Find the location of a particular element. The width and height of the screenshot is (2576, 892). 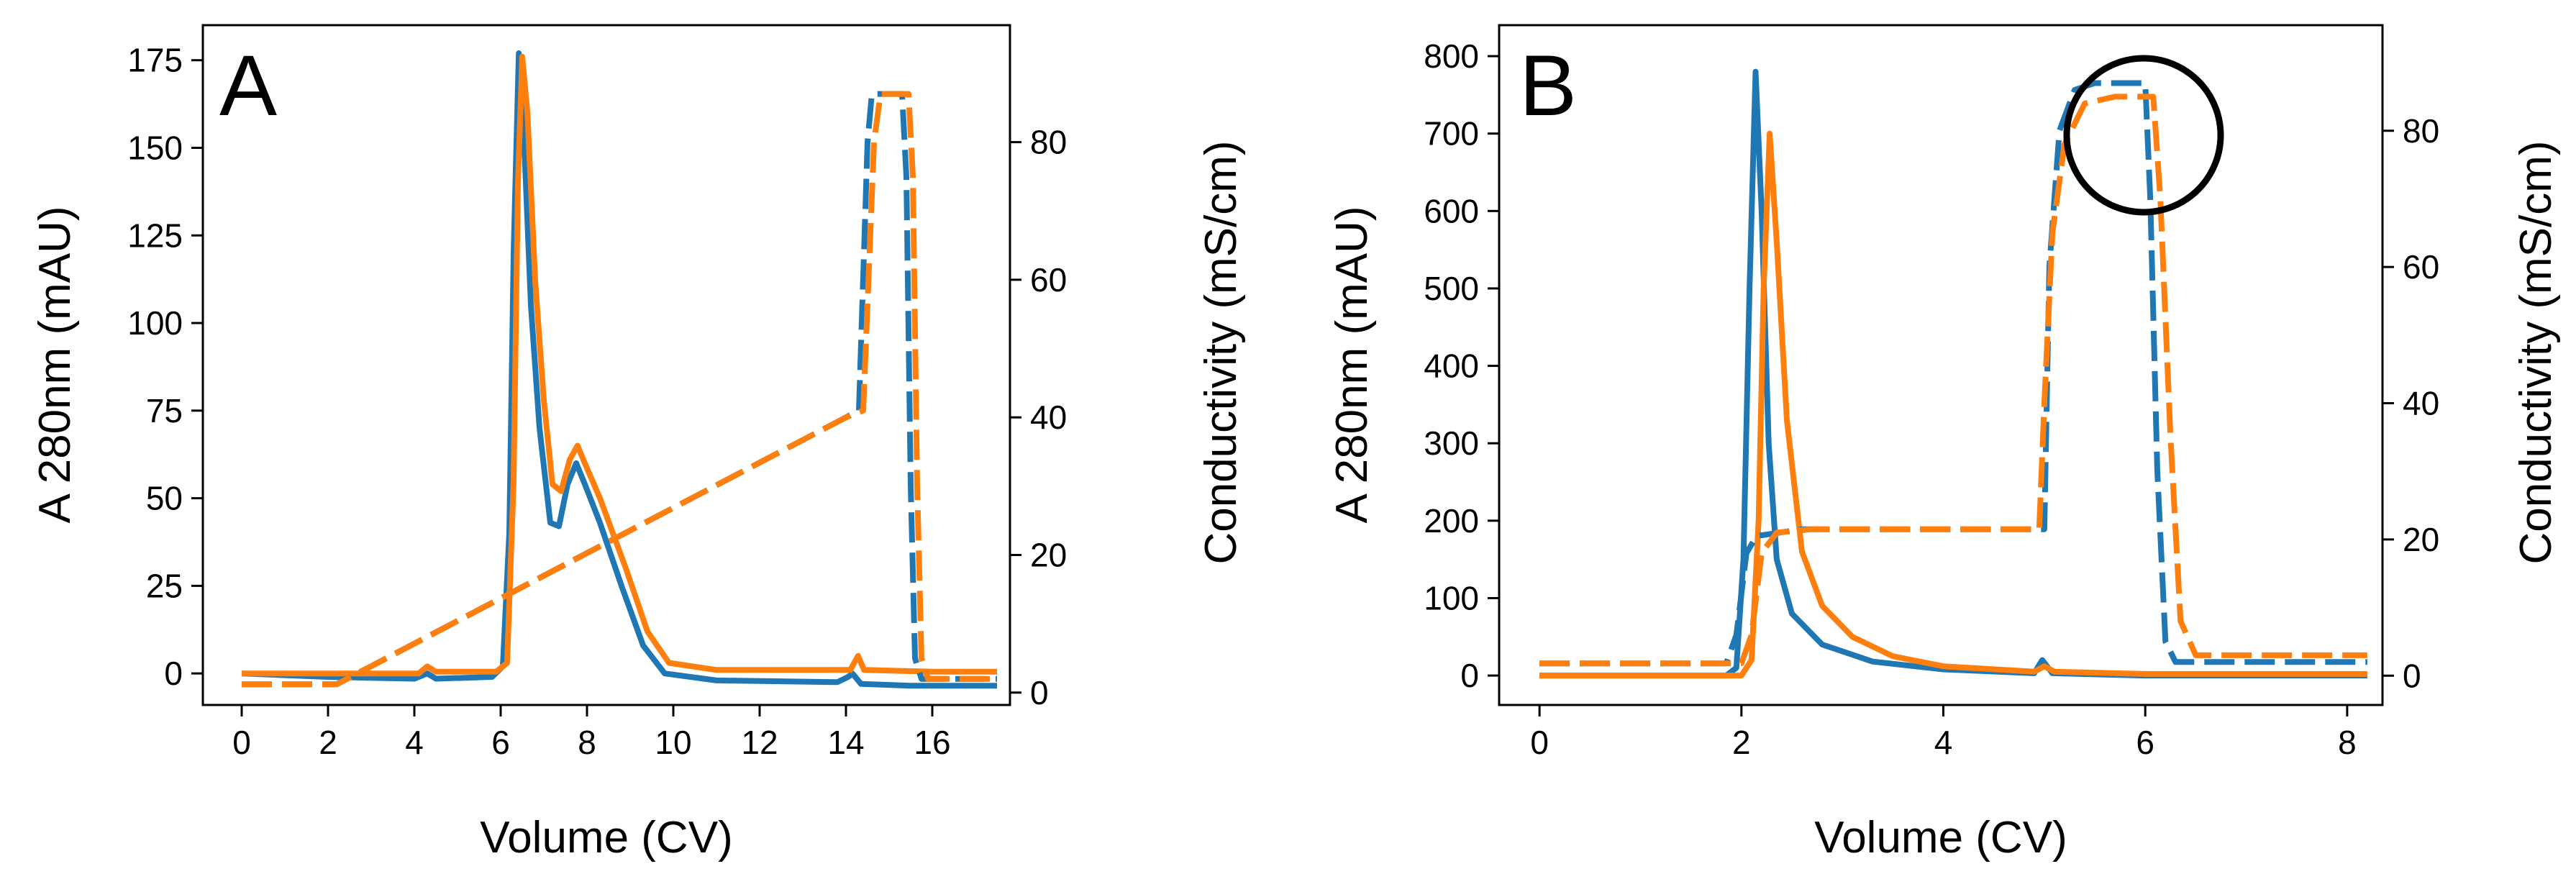

panel-a-x-tick-label-5: 10 is located at coordinates (673, 743).